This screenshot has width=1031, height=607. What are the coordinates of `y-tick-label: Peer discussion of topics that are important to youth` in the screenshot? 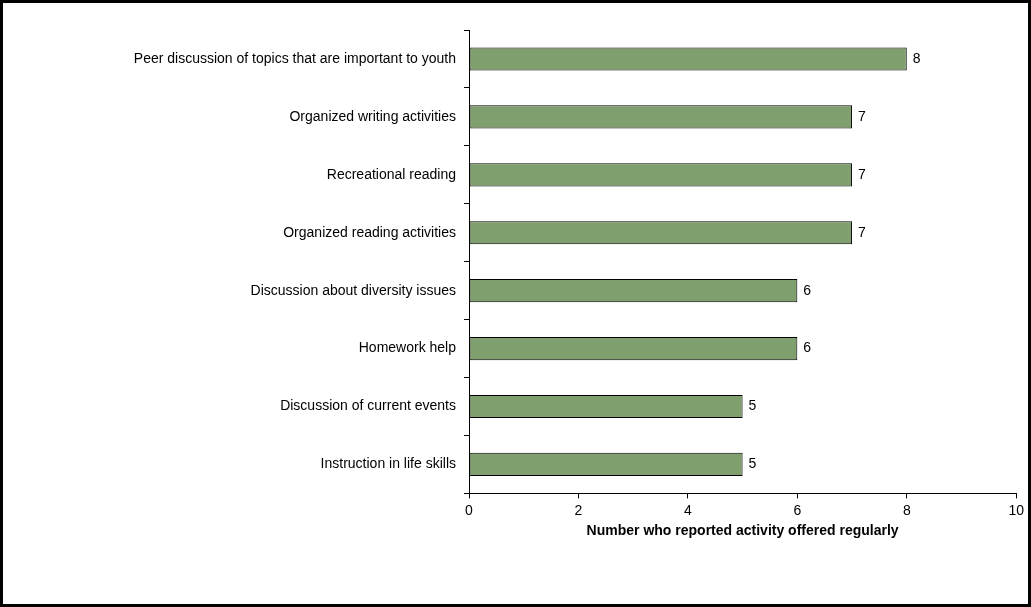 It's located at (294, 57).